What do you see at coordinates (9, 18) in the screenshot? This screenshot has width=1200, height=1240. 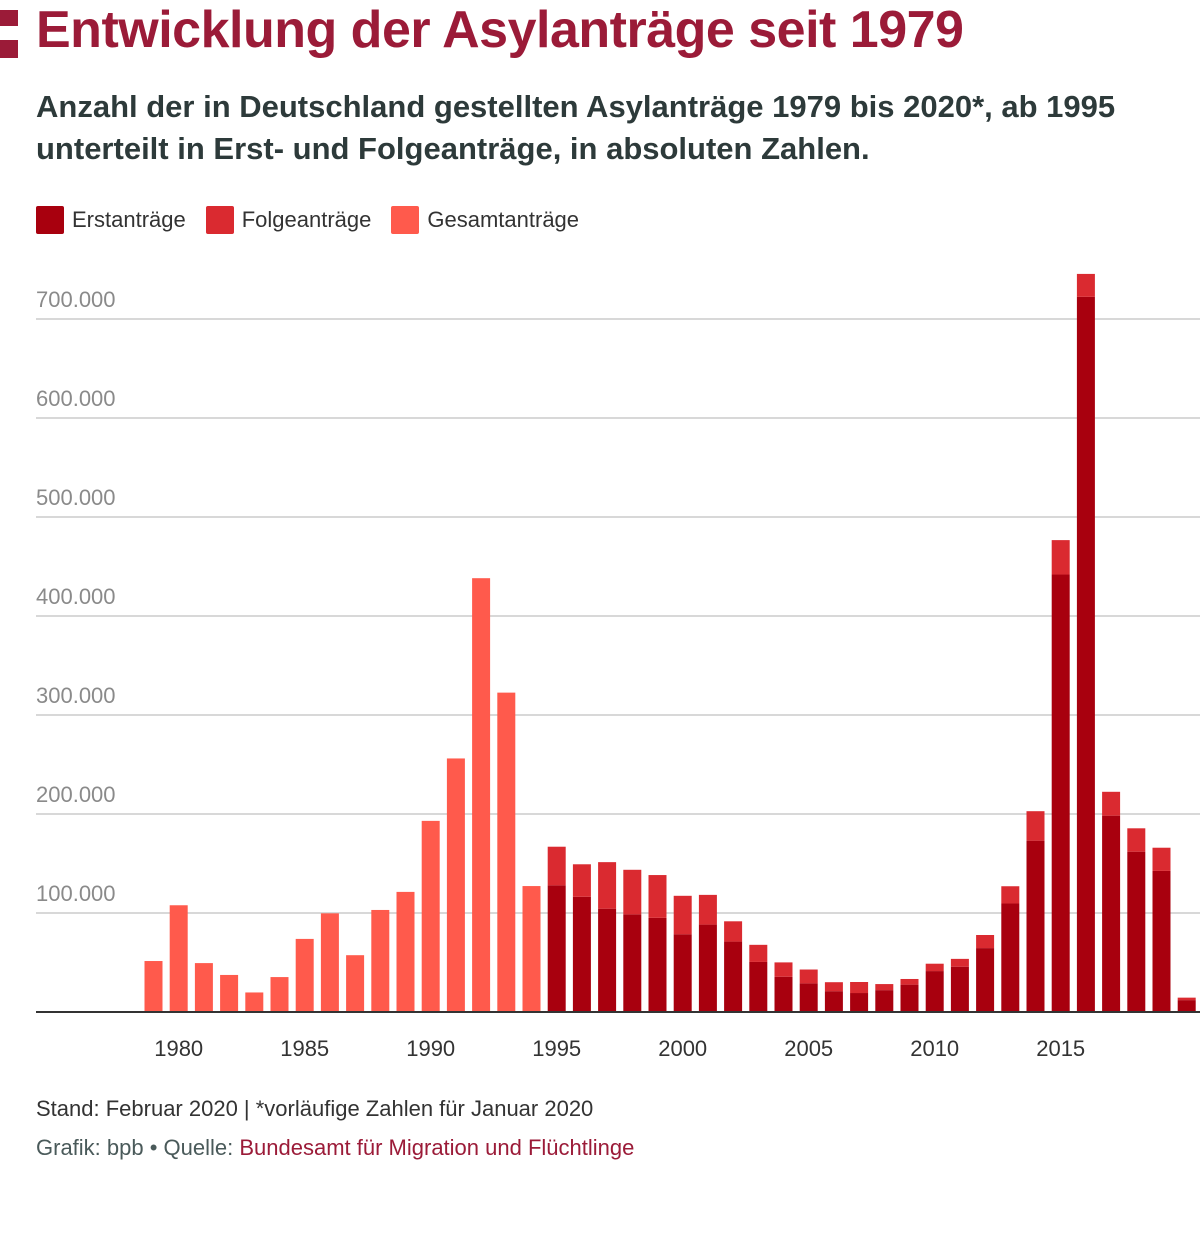 I see `brand-mark-top` at bounding box center [9, 18].